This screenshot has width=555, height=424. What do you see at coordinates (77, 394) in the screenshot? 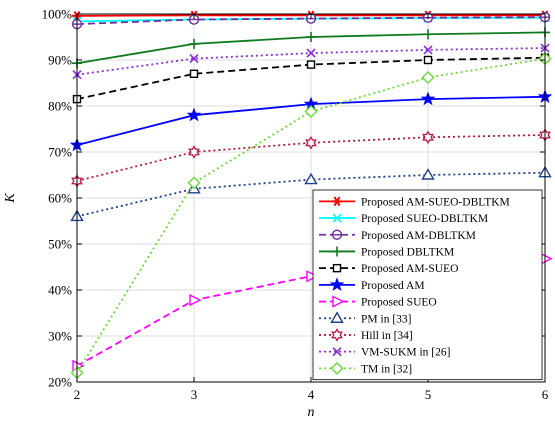
I see `x-tick-label: 2` at bounding box center [77, 394].